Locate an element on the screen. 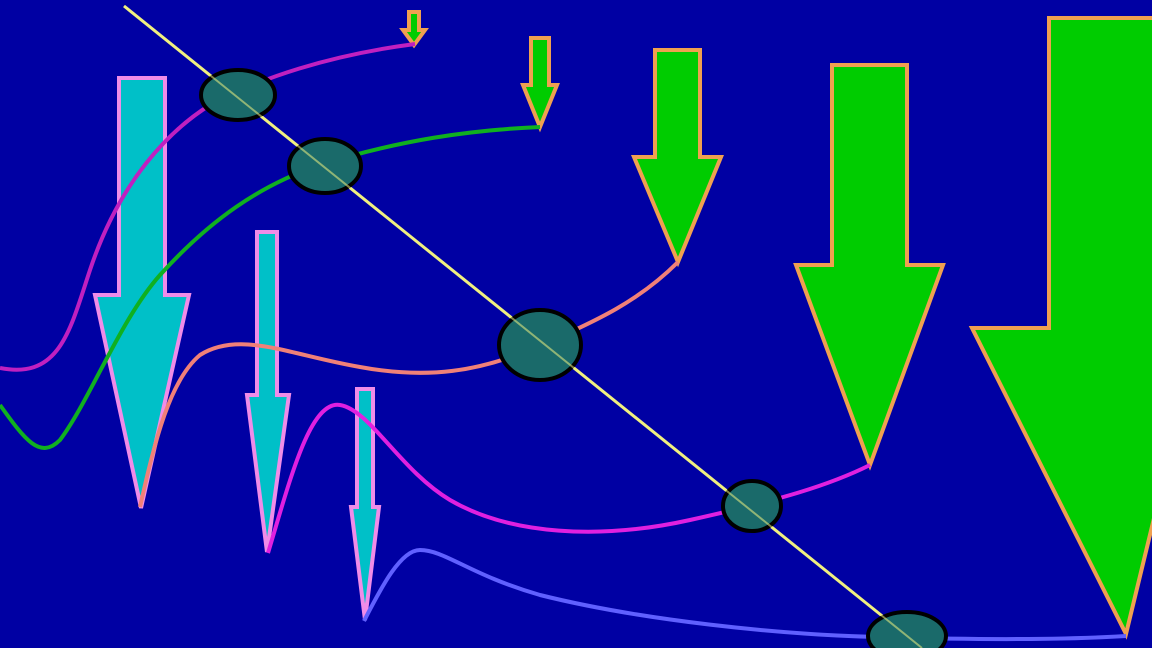 The height and width of the screenshot is (648, 1152). green-arrow-medium is located at coordinates (677, 158).